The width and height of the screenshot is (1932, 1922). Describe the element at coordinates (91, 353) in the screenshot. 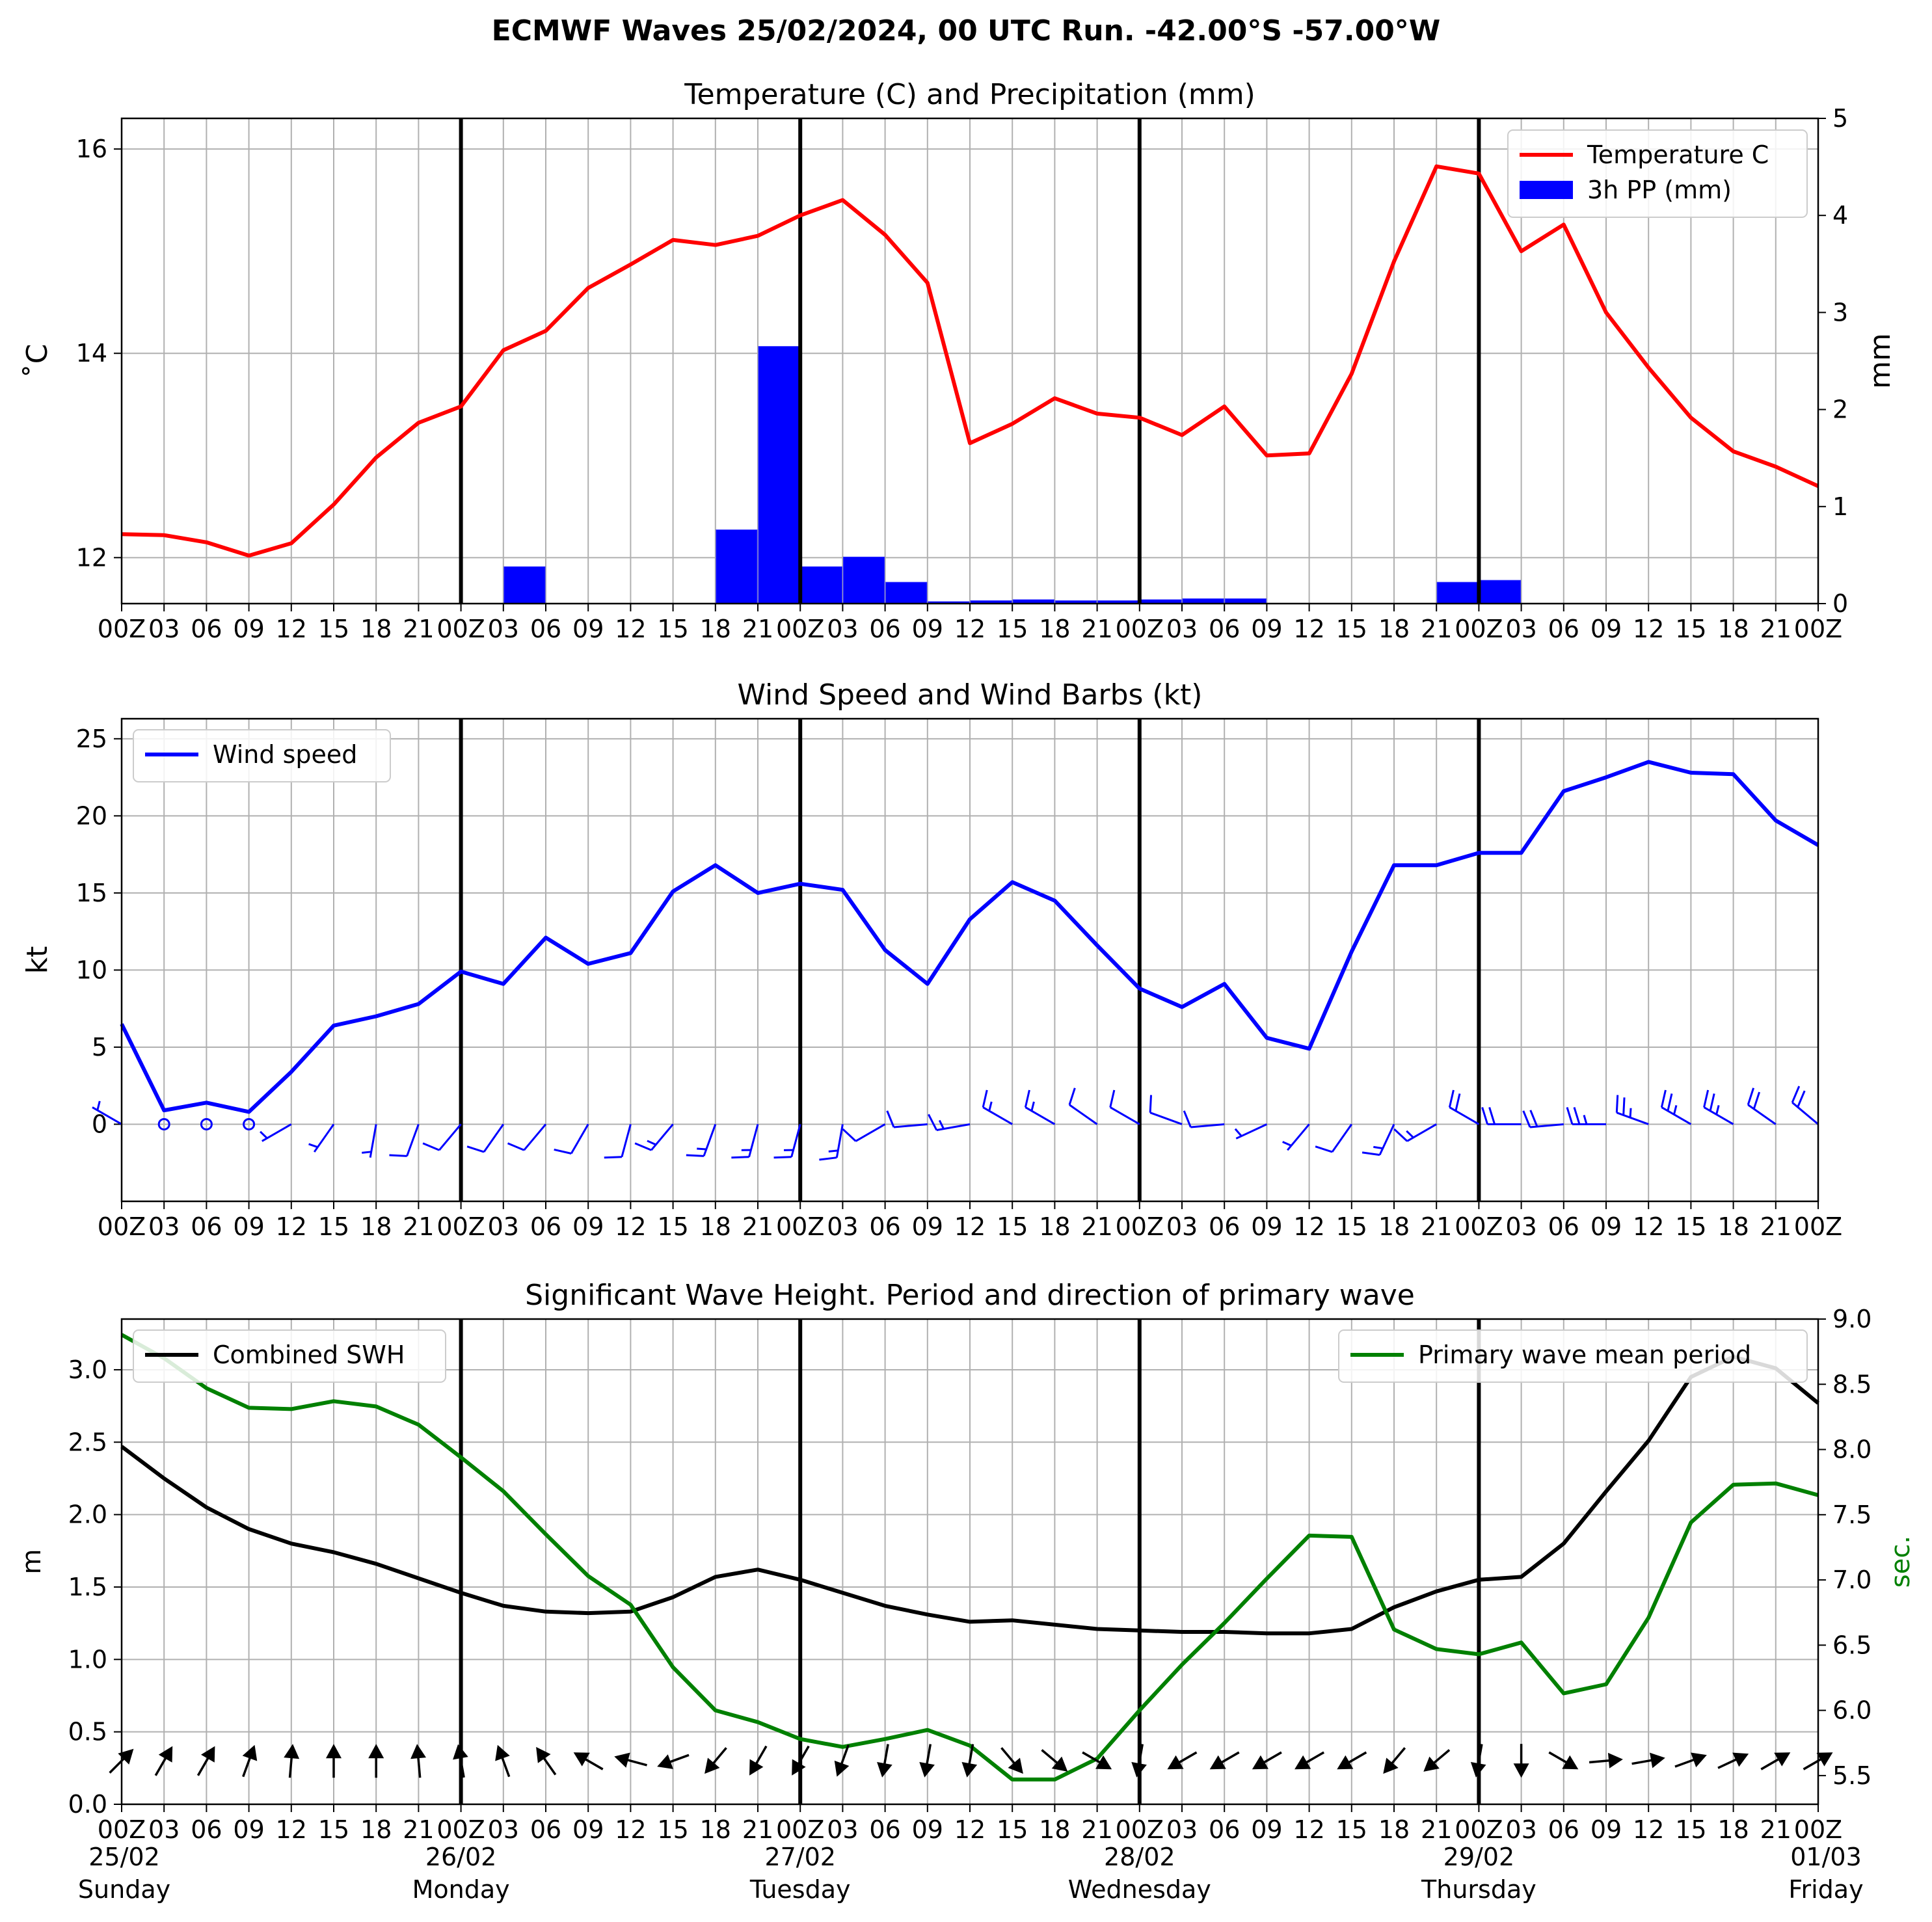

I see `y-tick-label: 14` at that location.